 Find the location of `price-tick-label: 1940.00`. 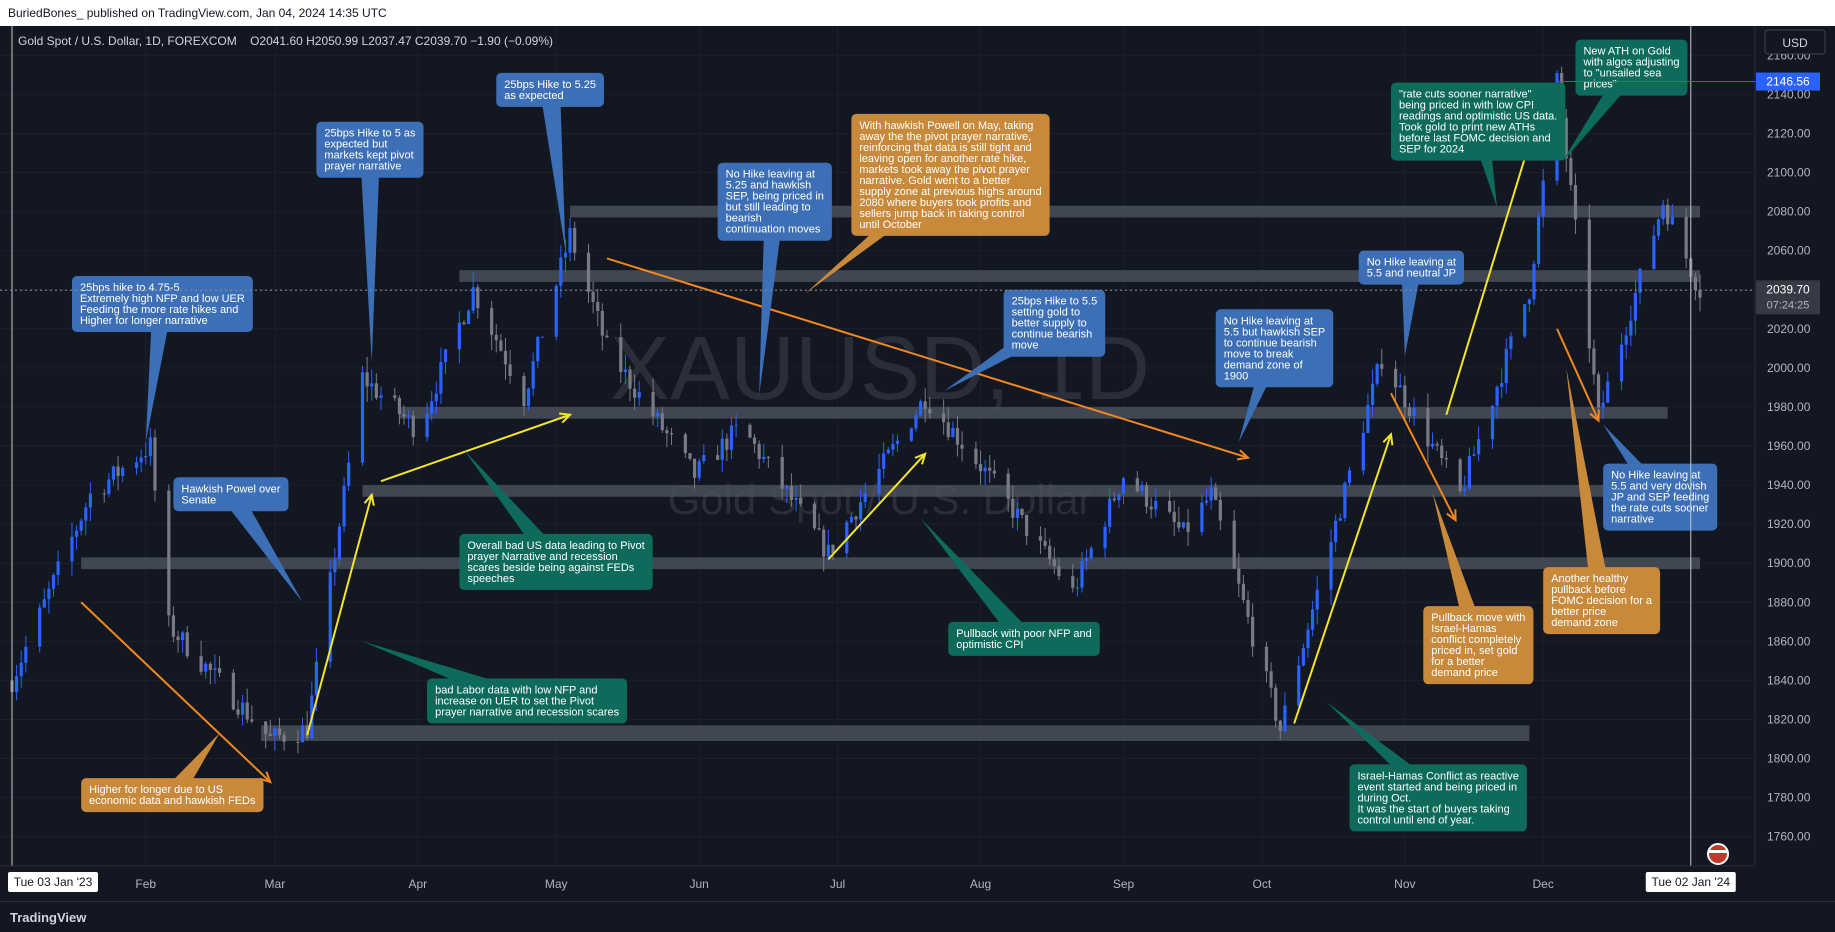

price-tick-label: 1940.00 is located at coordinates (1789, 485).